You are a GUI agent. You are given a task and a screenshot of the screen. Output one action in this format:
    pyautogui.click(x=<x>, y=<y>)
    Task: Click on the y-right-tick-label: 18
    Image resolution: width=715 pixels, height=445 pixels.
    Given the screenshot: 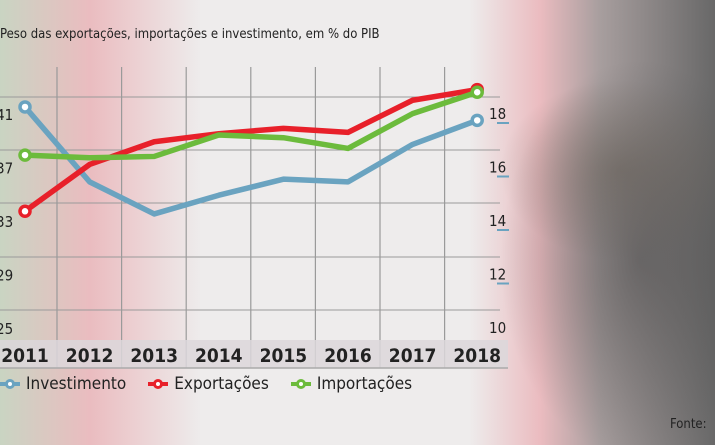 What is the action you would take?
    pyautogui.click(x=497, y=114)
    